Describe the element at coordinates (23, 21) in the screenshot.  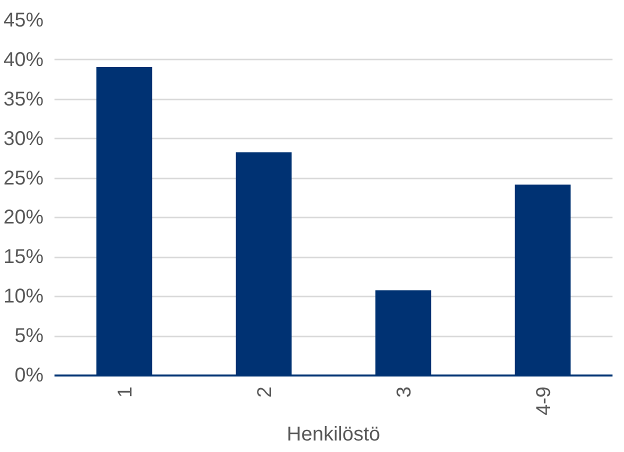
I see `y-tick-label: 45%` at that location.